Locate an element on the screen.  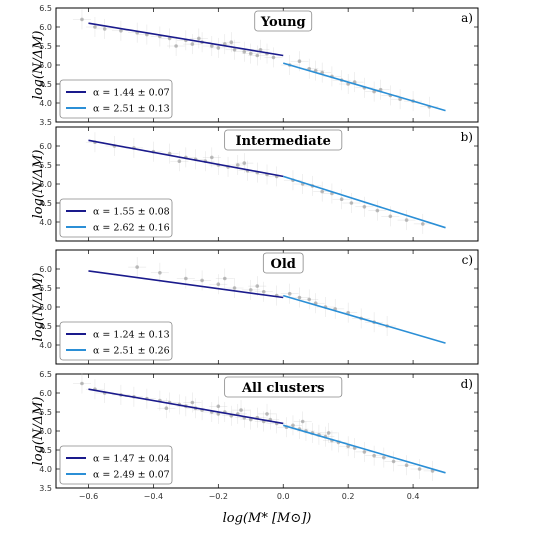
panel-label: c) is located at coordinates (467, 260).